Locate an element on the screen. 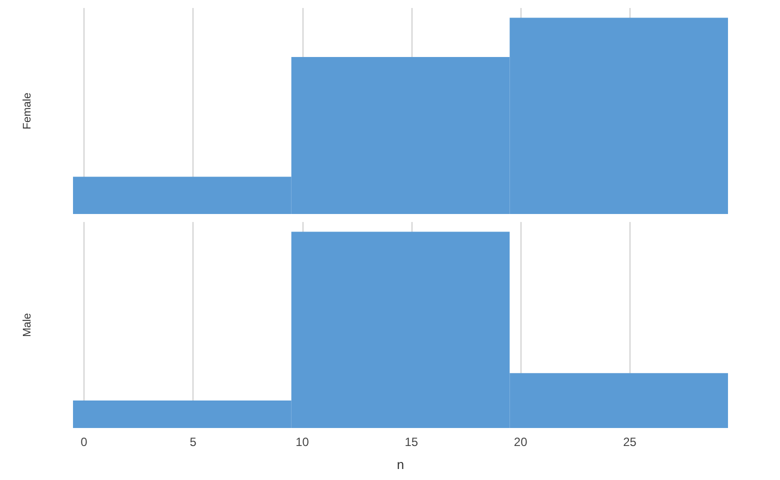 The width and height of the screenshot is (780, 480). x-tick-label: 20 is located at coordinates (521, 442).